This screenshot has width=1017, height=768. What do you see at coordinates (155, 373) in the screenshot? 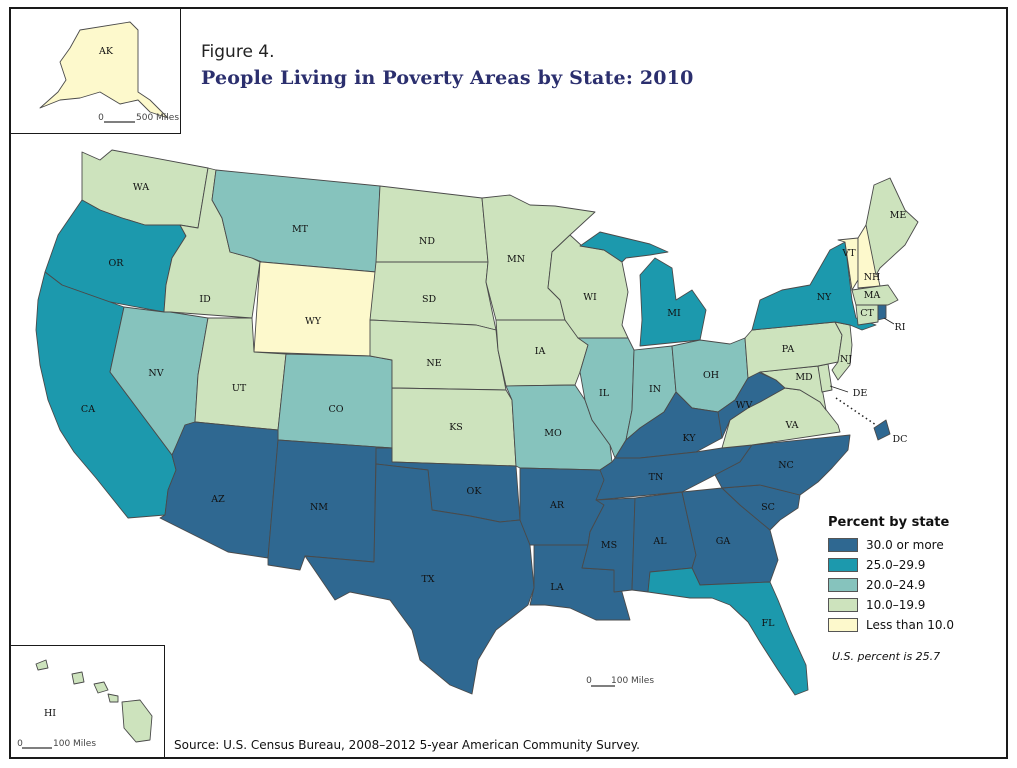
I see `label-NV: NV` at bounding box center [155, 373].